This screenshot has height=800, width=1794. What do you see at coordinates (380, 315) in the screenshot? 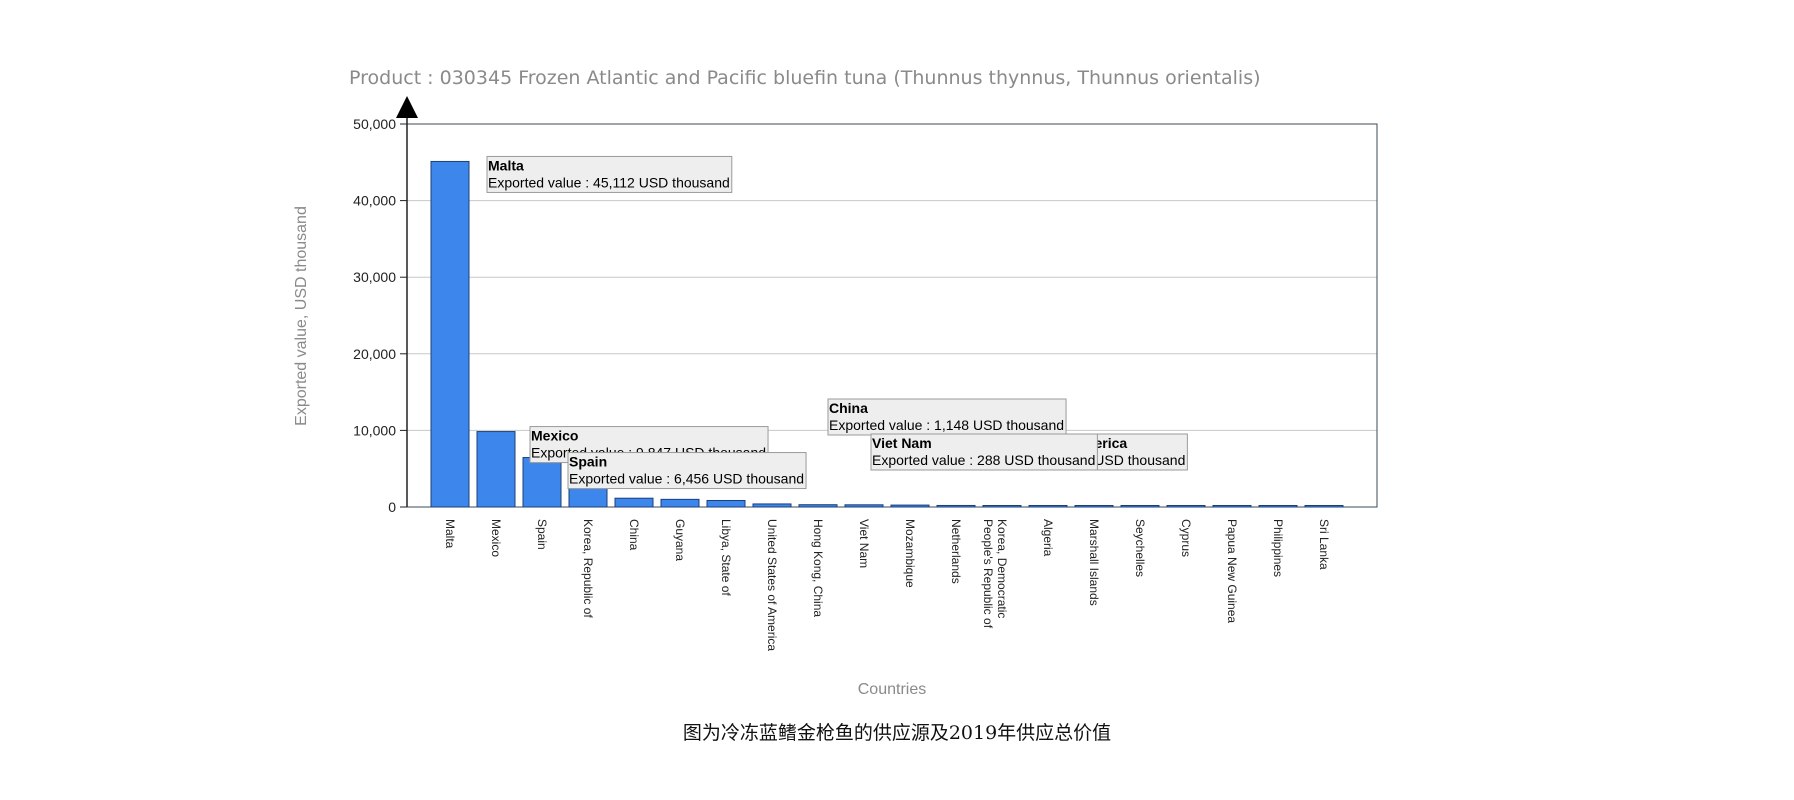
I see `y-axis-ticks: 0 10,000 20,000 30,000 40,000 50,000` at bounding box center [380, 315].